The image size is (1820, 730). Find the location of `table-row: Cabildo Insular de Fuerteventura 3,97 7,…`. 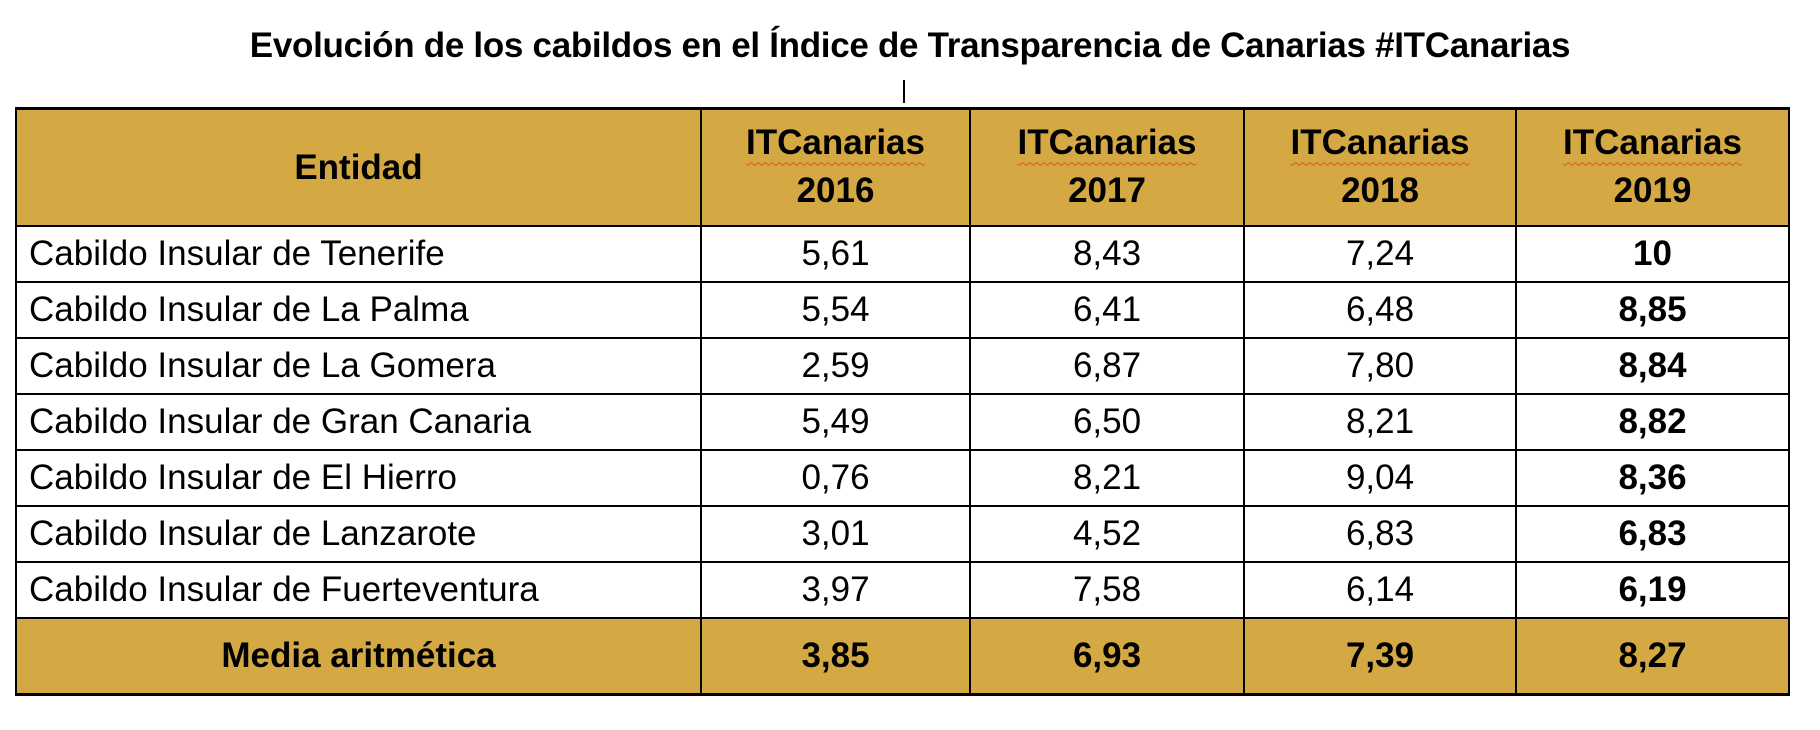

table-row: Cabildo Insular de Fuerteventura 3,97 7,… is located at coordinates (902, 590).